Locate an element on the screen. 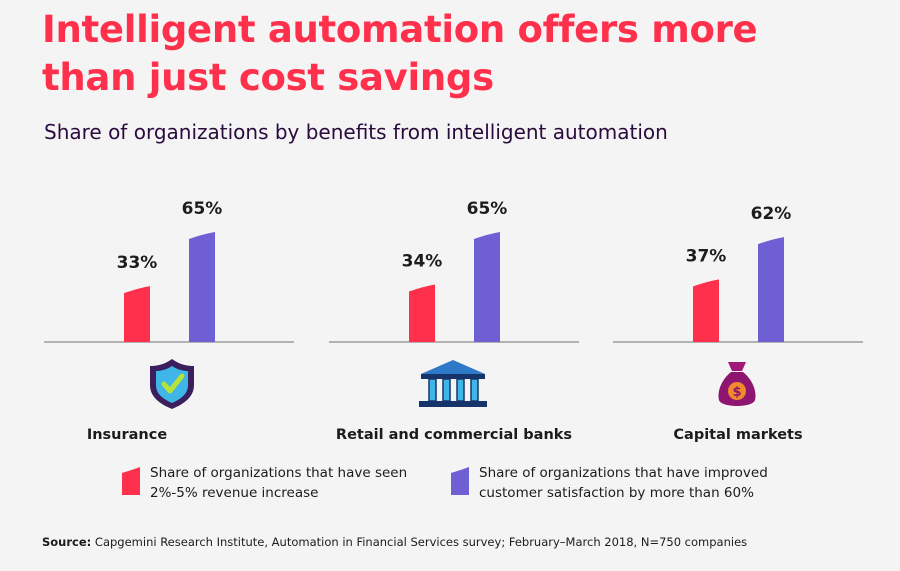 The image size is (900, 571). category-label: Capital markets is located at coordinates (737, 435).